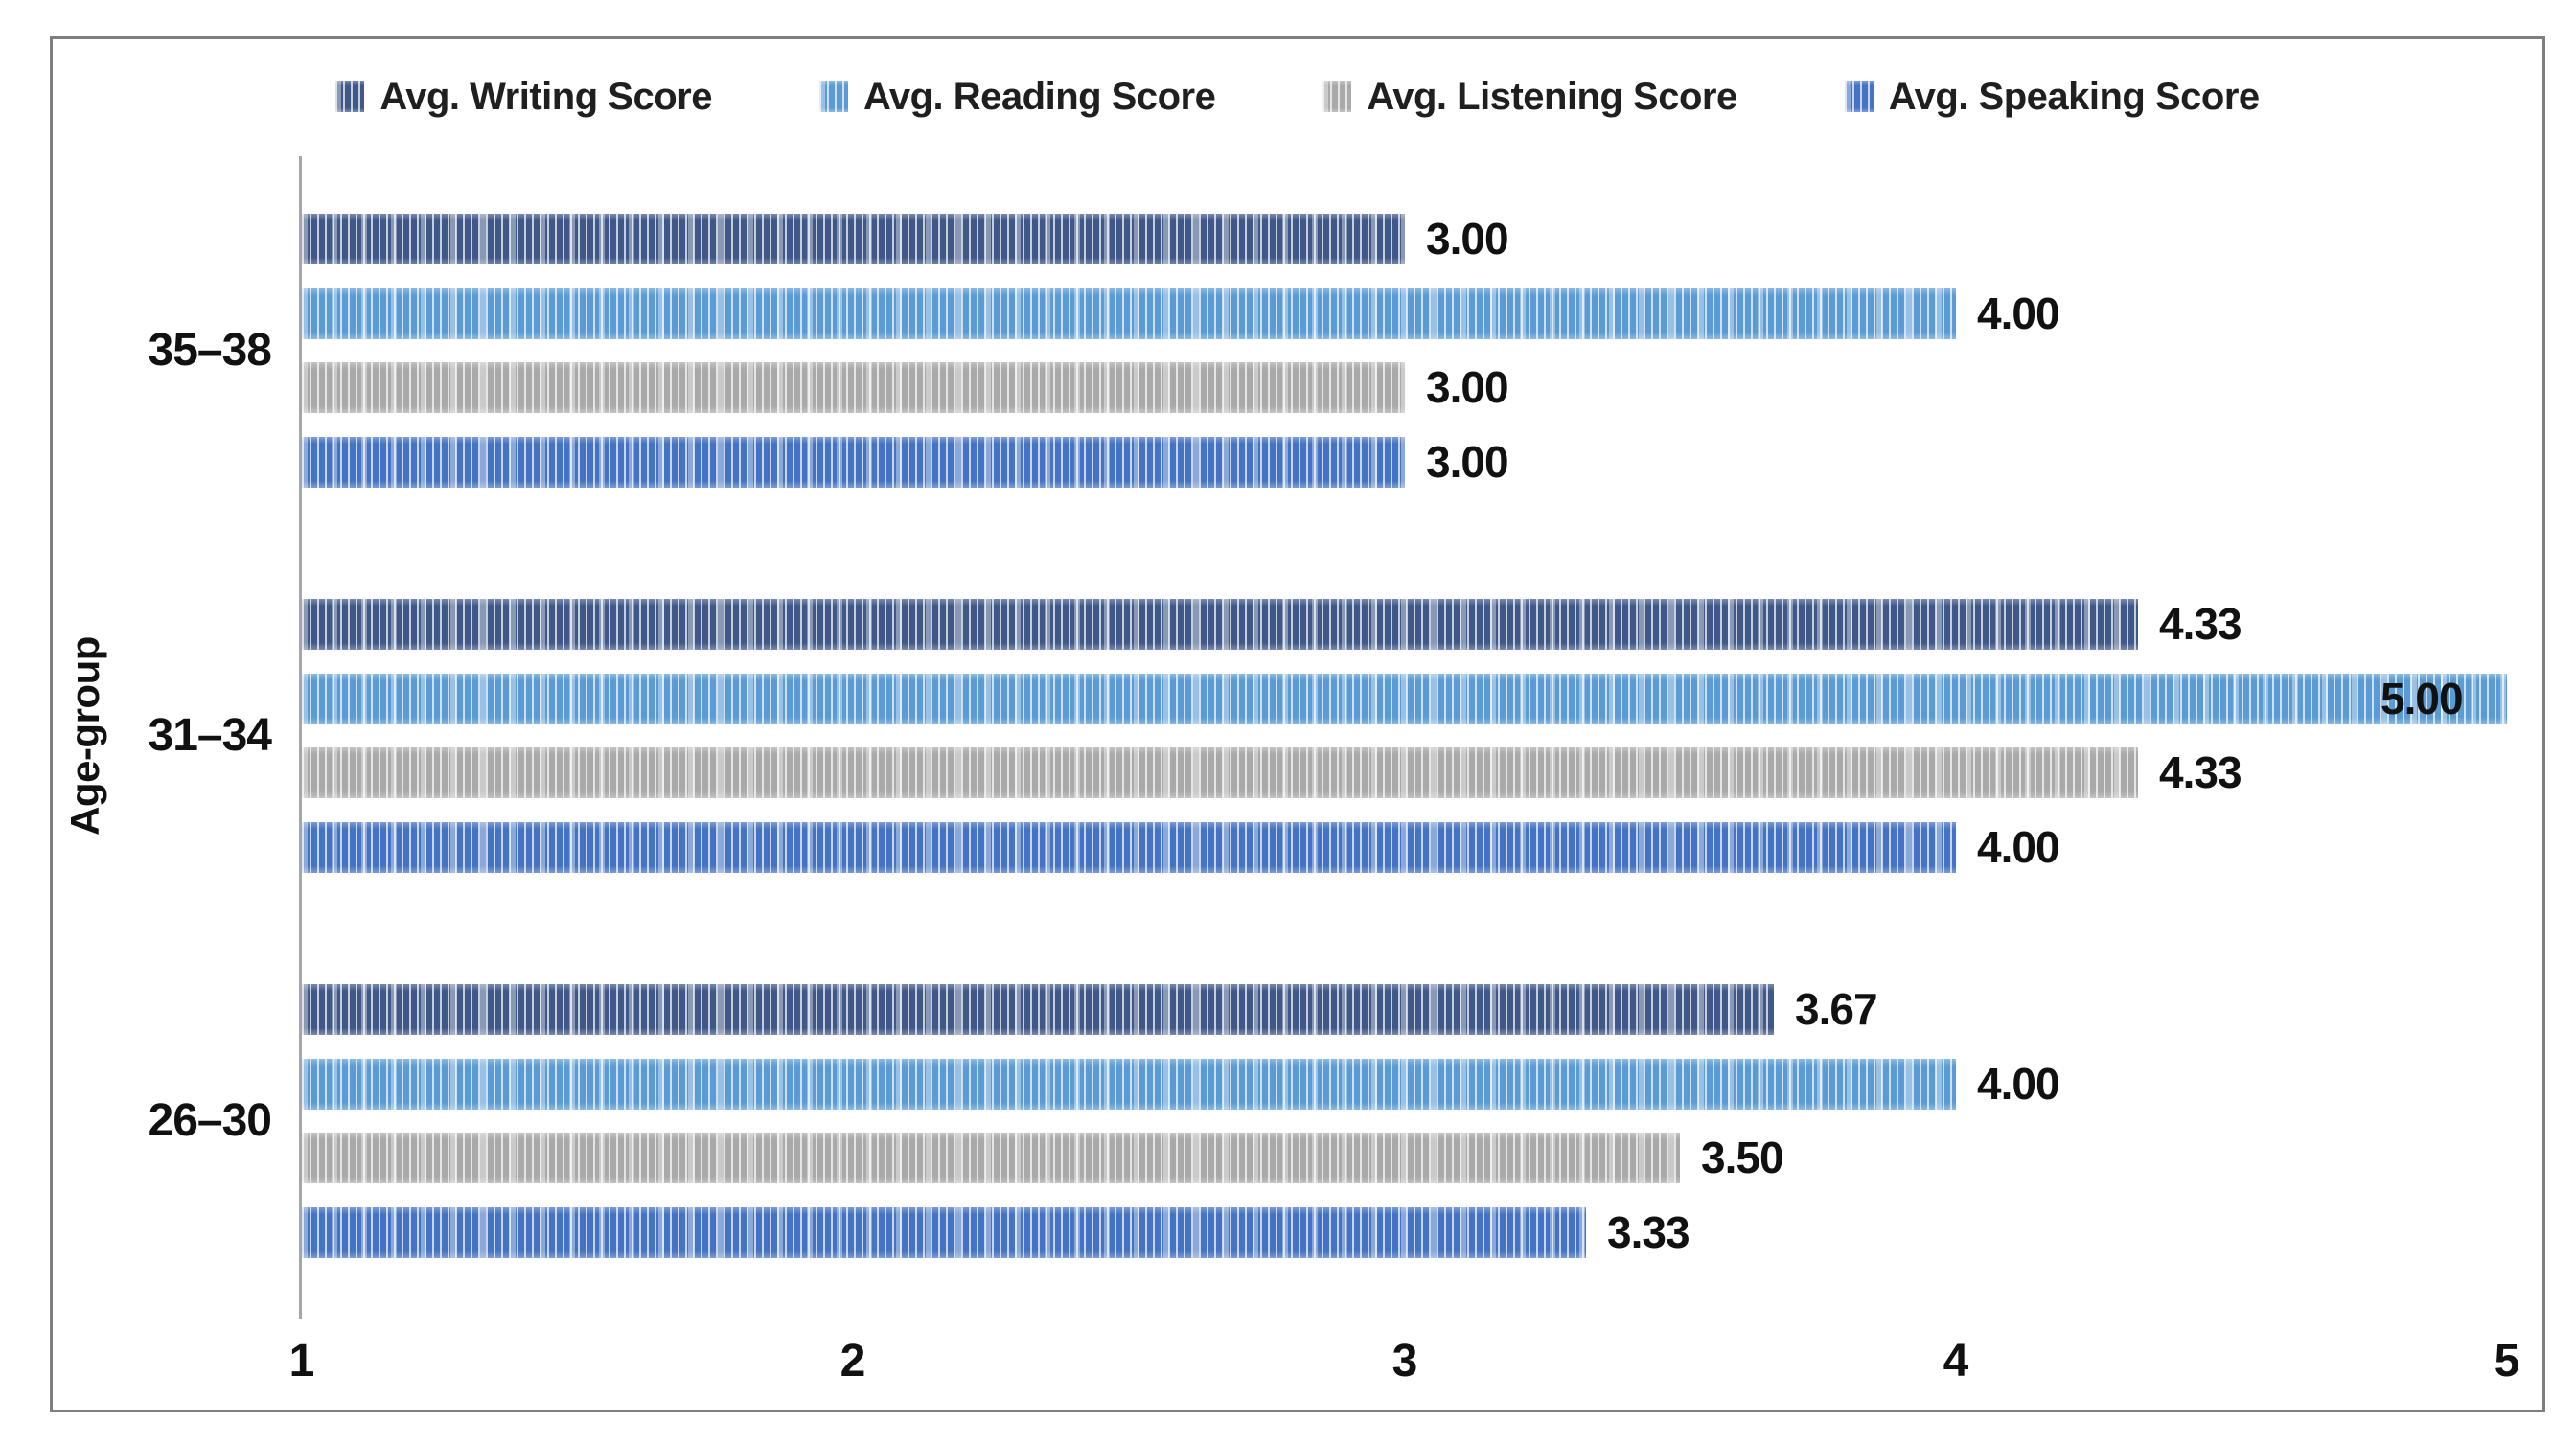  I want to click on category-label: 31–34, so click(210, 736).